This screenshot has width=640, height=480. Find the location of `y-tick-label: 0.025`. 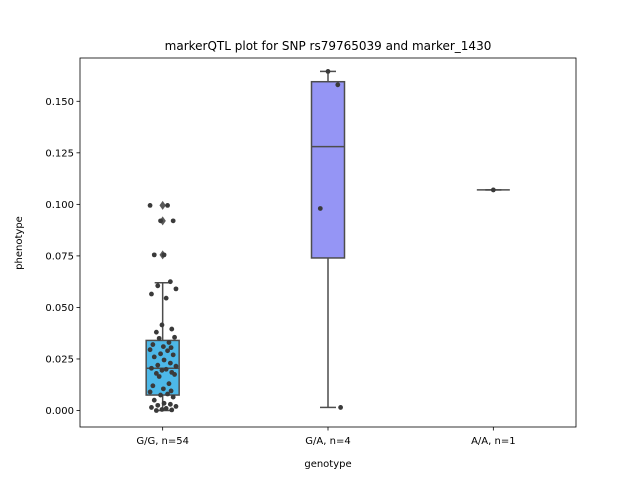

y-tick-label: 0.025 is located at coordinates (59, 359).